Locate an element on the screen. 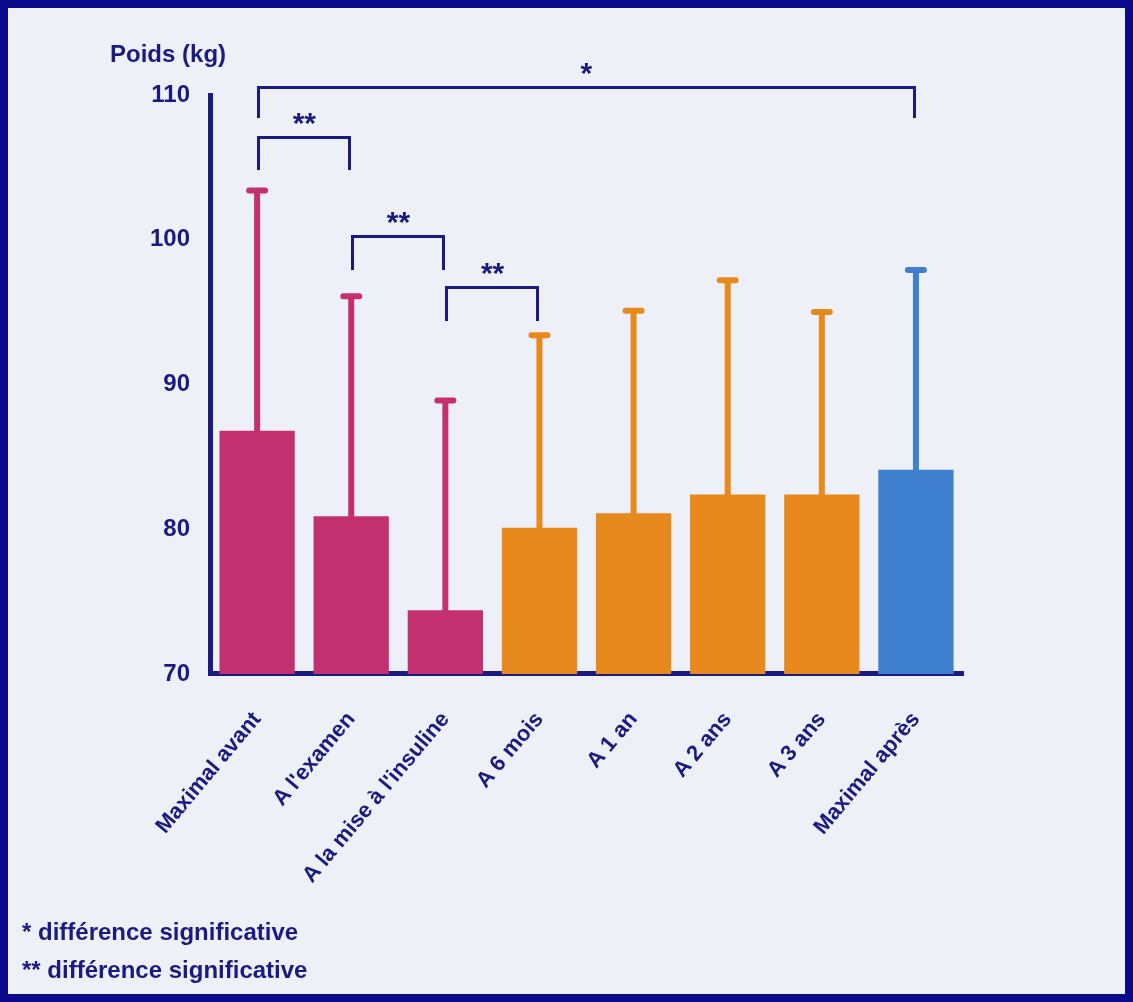 The width and height of the screenshot is (1133, 1002). y-tick-label: 70 is located at coordinates (177, 672).